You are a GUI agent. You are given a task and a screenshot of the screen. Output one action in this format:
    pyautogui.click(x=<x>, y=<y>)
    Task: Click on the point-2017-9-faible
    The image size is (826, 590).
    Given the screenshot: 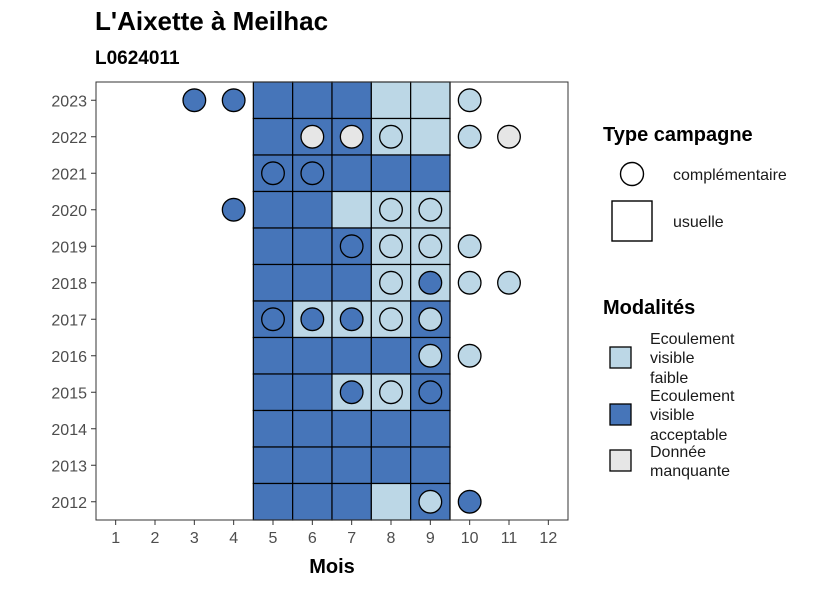 What is the action you would take?
    pyautogui.click(x=430, y=319)
    